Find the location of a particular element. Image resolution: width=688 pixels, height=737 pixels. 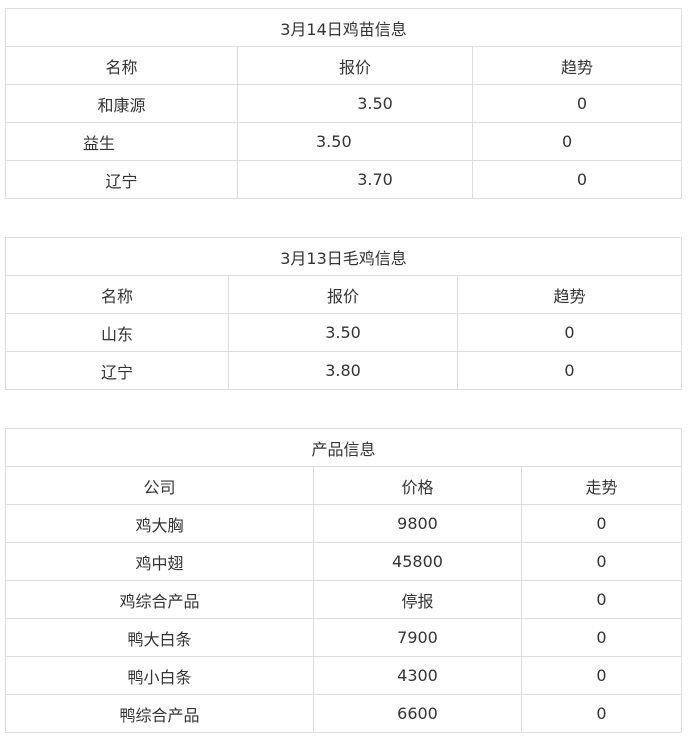

cell-price: 3.80 is located at coordinates (343, 370).